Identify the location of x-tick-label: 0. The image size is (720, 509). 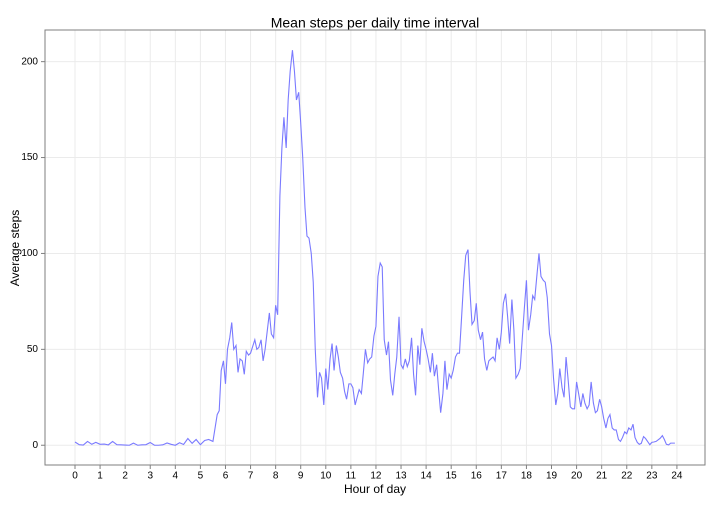
(75, 476).